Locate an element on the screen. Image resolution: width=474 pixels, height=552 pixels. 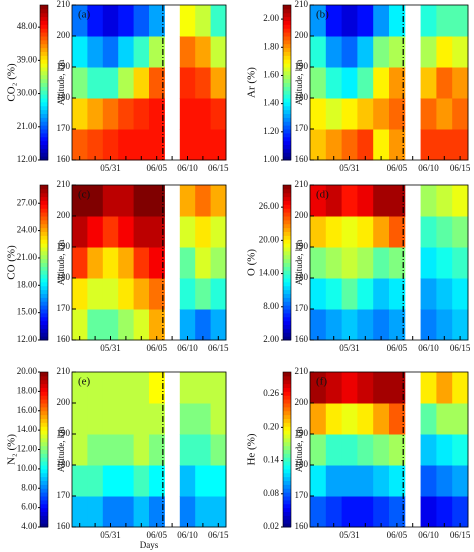
y-axis-label: Altitude, km is located at coordinates (299, 263).